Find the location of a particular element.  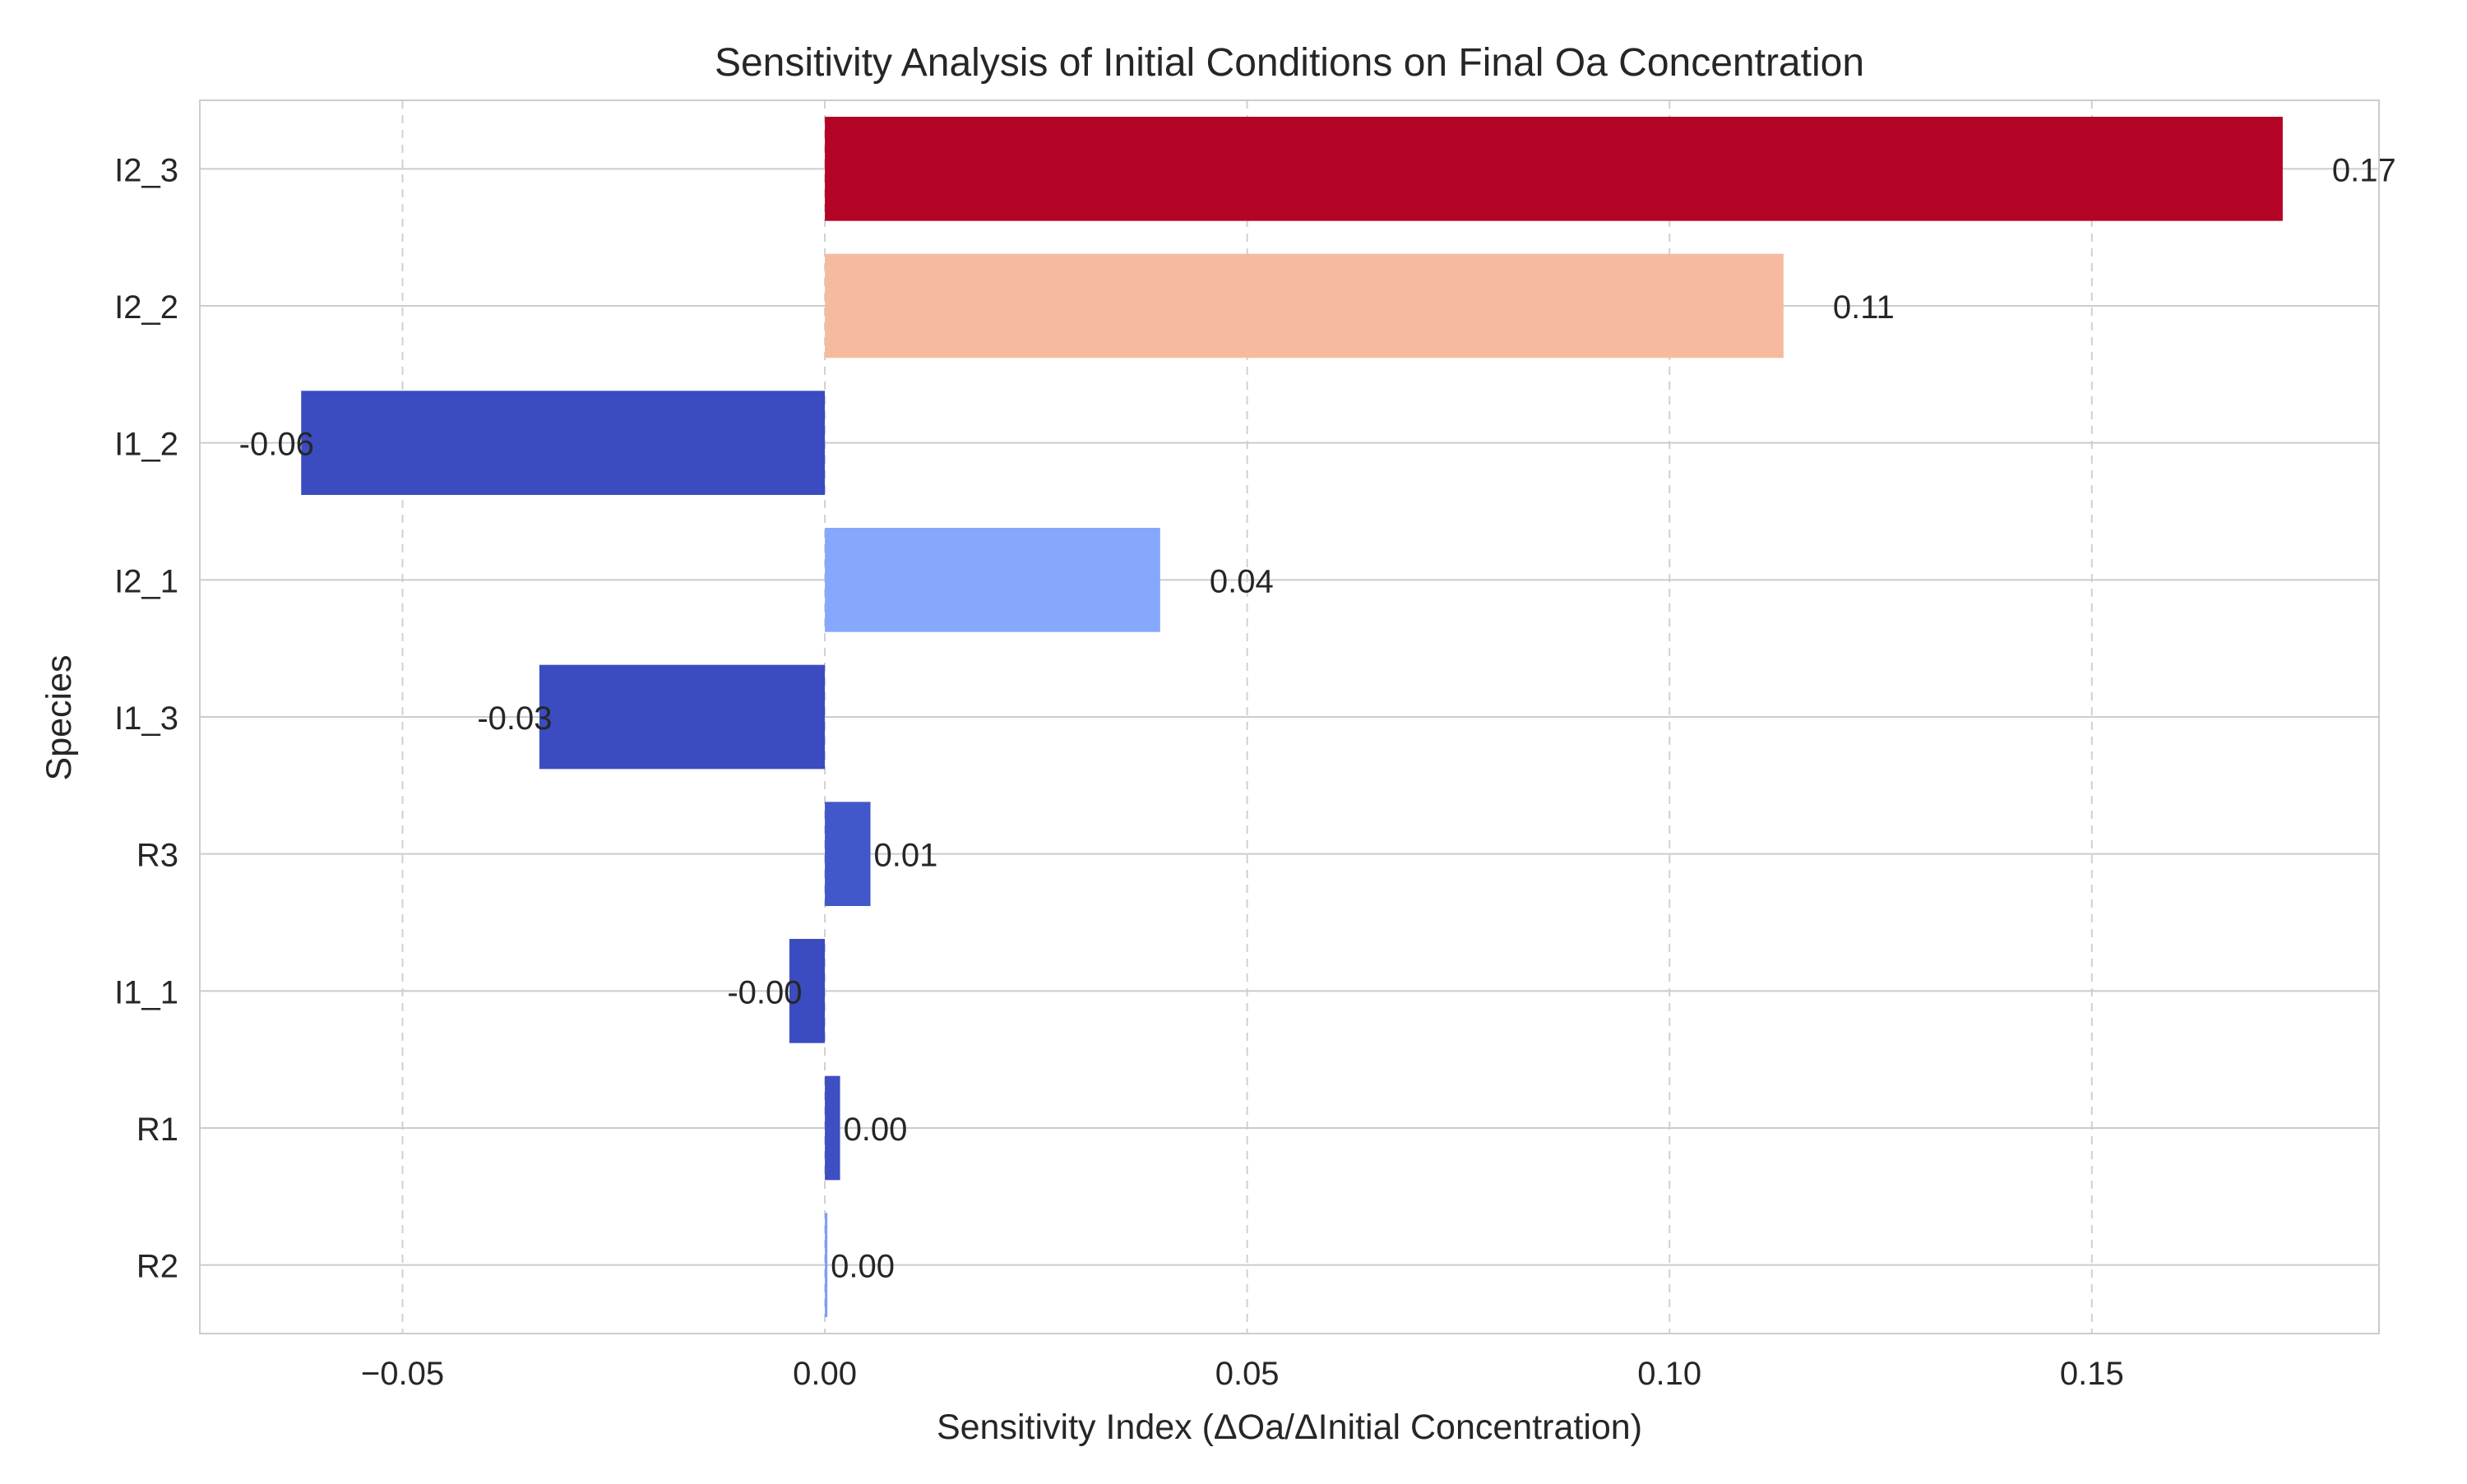

x-tick-label: 0.10 is located at coordinates (1669, 1374).